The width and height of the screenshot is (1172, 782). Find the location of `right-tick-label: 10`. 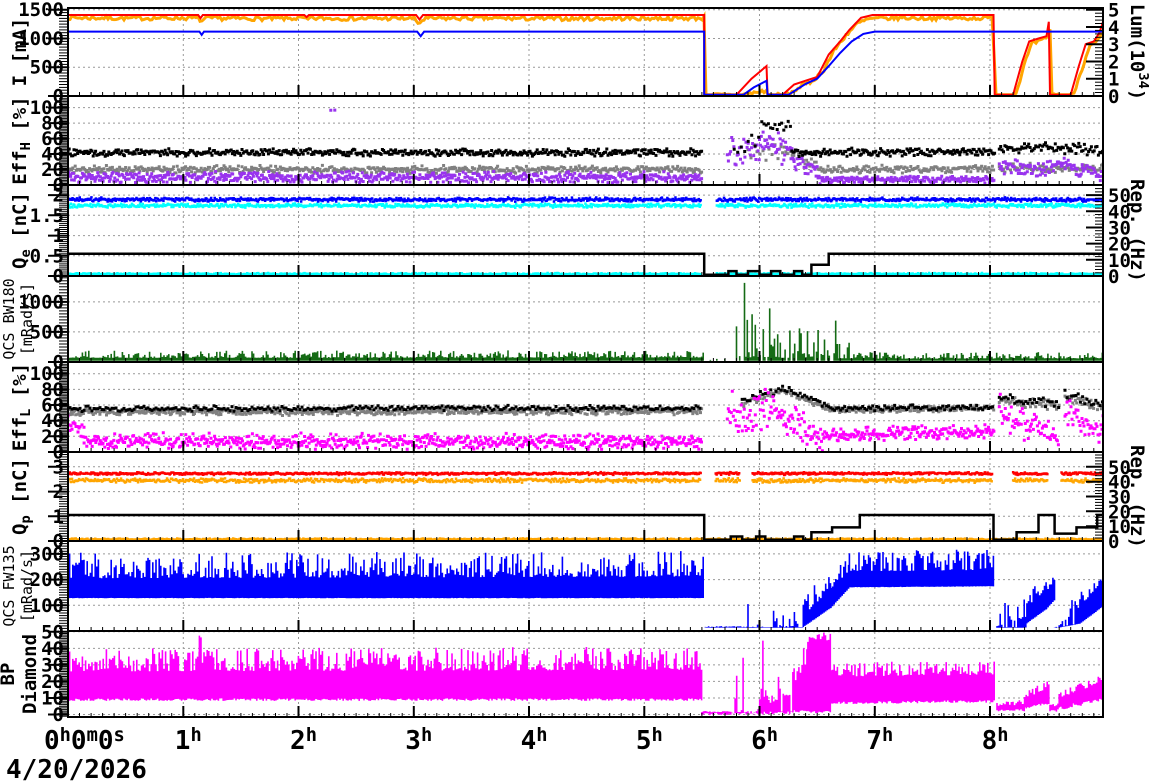

right-tick-label: 10 is located at coordinates (1119, 527).